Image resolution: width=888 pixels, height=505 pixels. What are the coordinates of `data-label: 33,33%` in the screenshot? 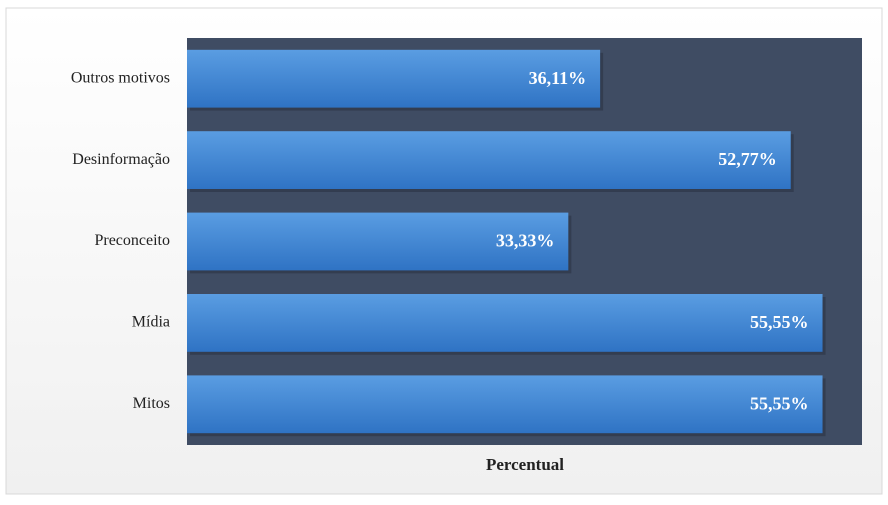 It's located at (525, 241).